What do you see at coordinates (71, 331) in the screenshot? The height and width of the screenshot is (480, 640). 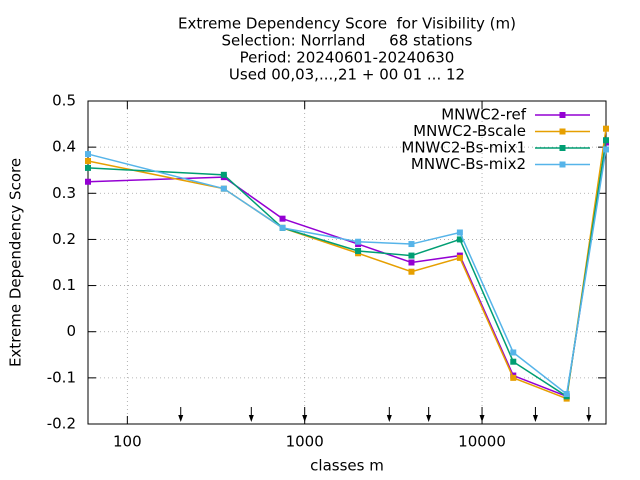 I see `y-tick-label: 0` at bounding box center [71, 331].